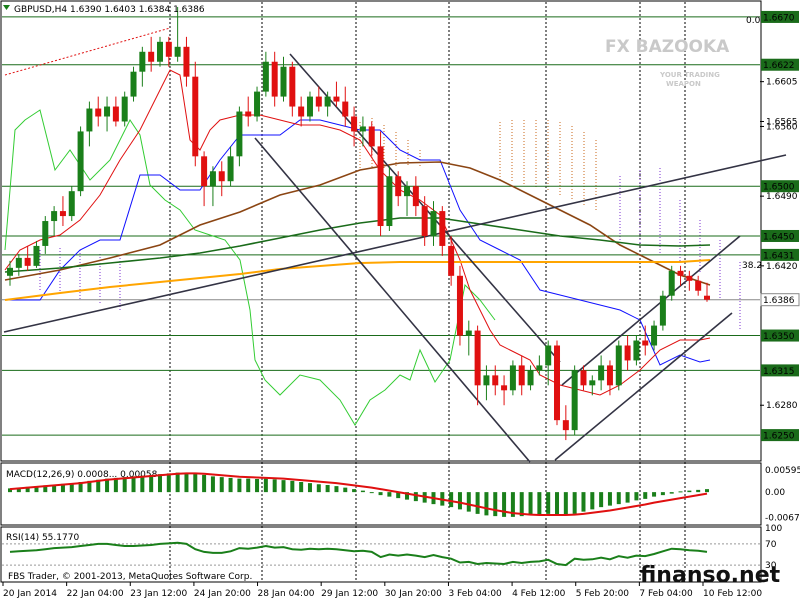 This screenshot has height=600, width=800. What do you see at coordinates (779, 66) in the screenshot?
I see `level-tag-label: 1.6622` at bounding box center [779, 66].